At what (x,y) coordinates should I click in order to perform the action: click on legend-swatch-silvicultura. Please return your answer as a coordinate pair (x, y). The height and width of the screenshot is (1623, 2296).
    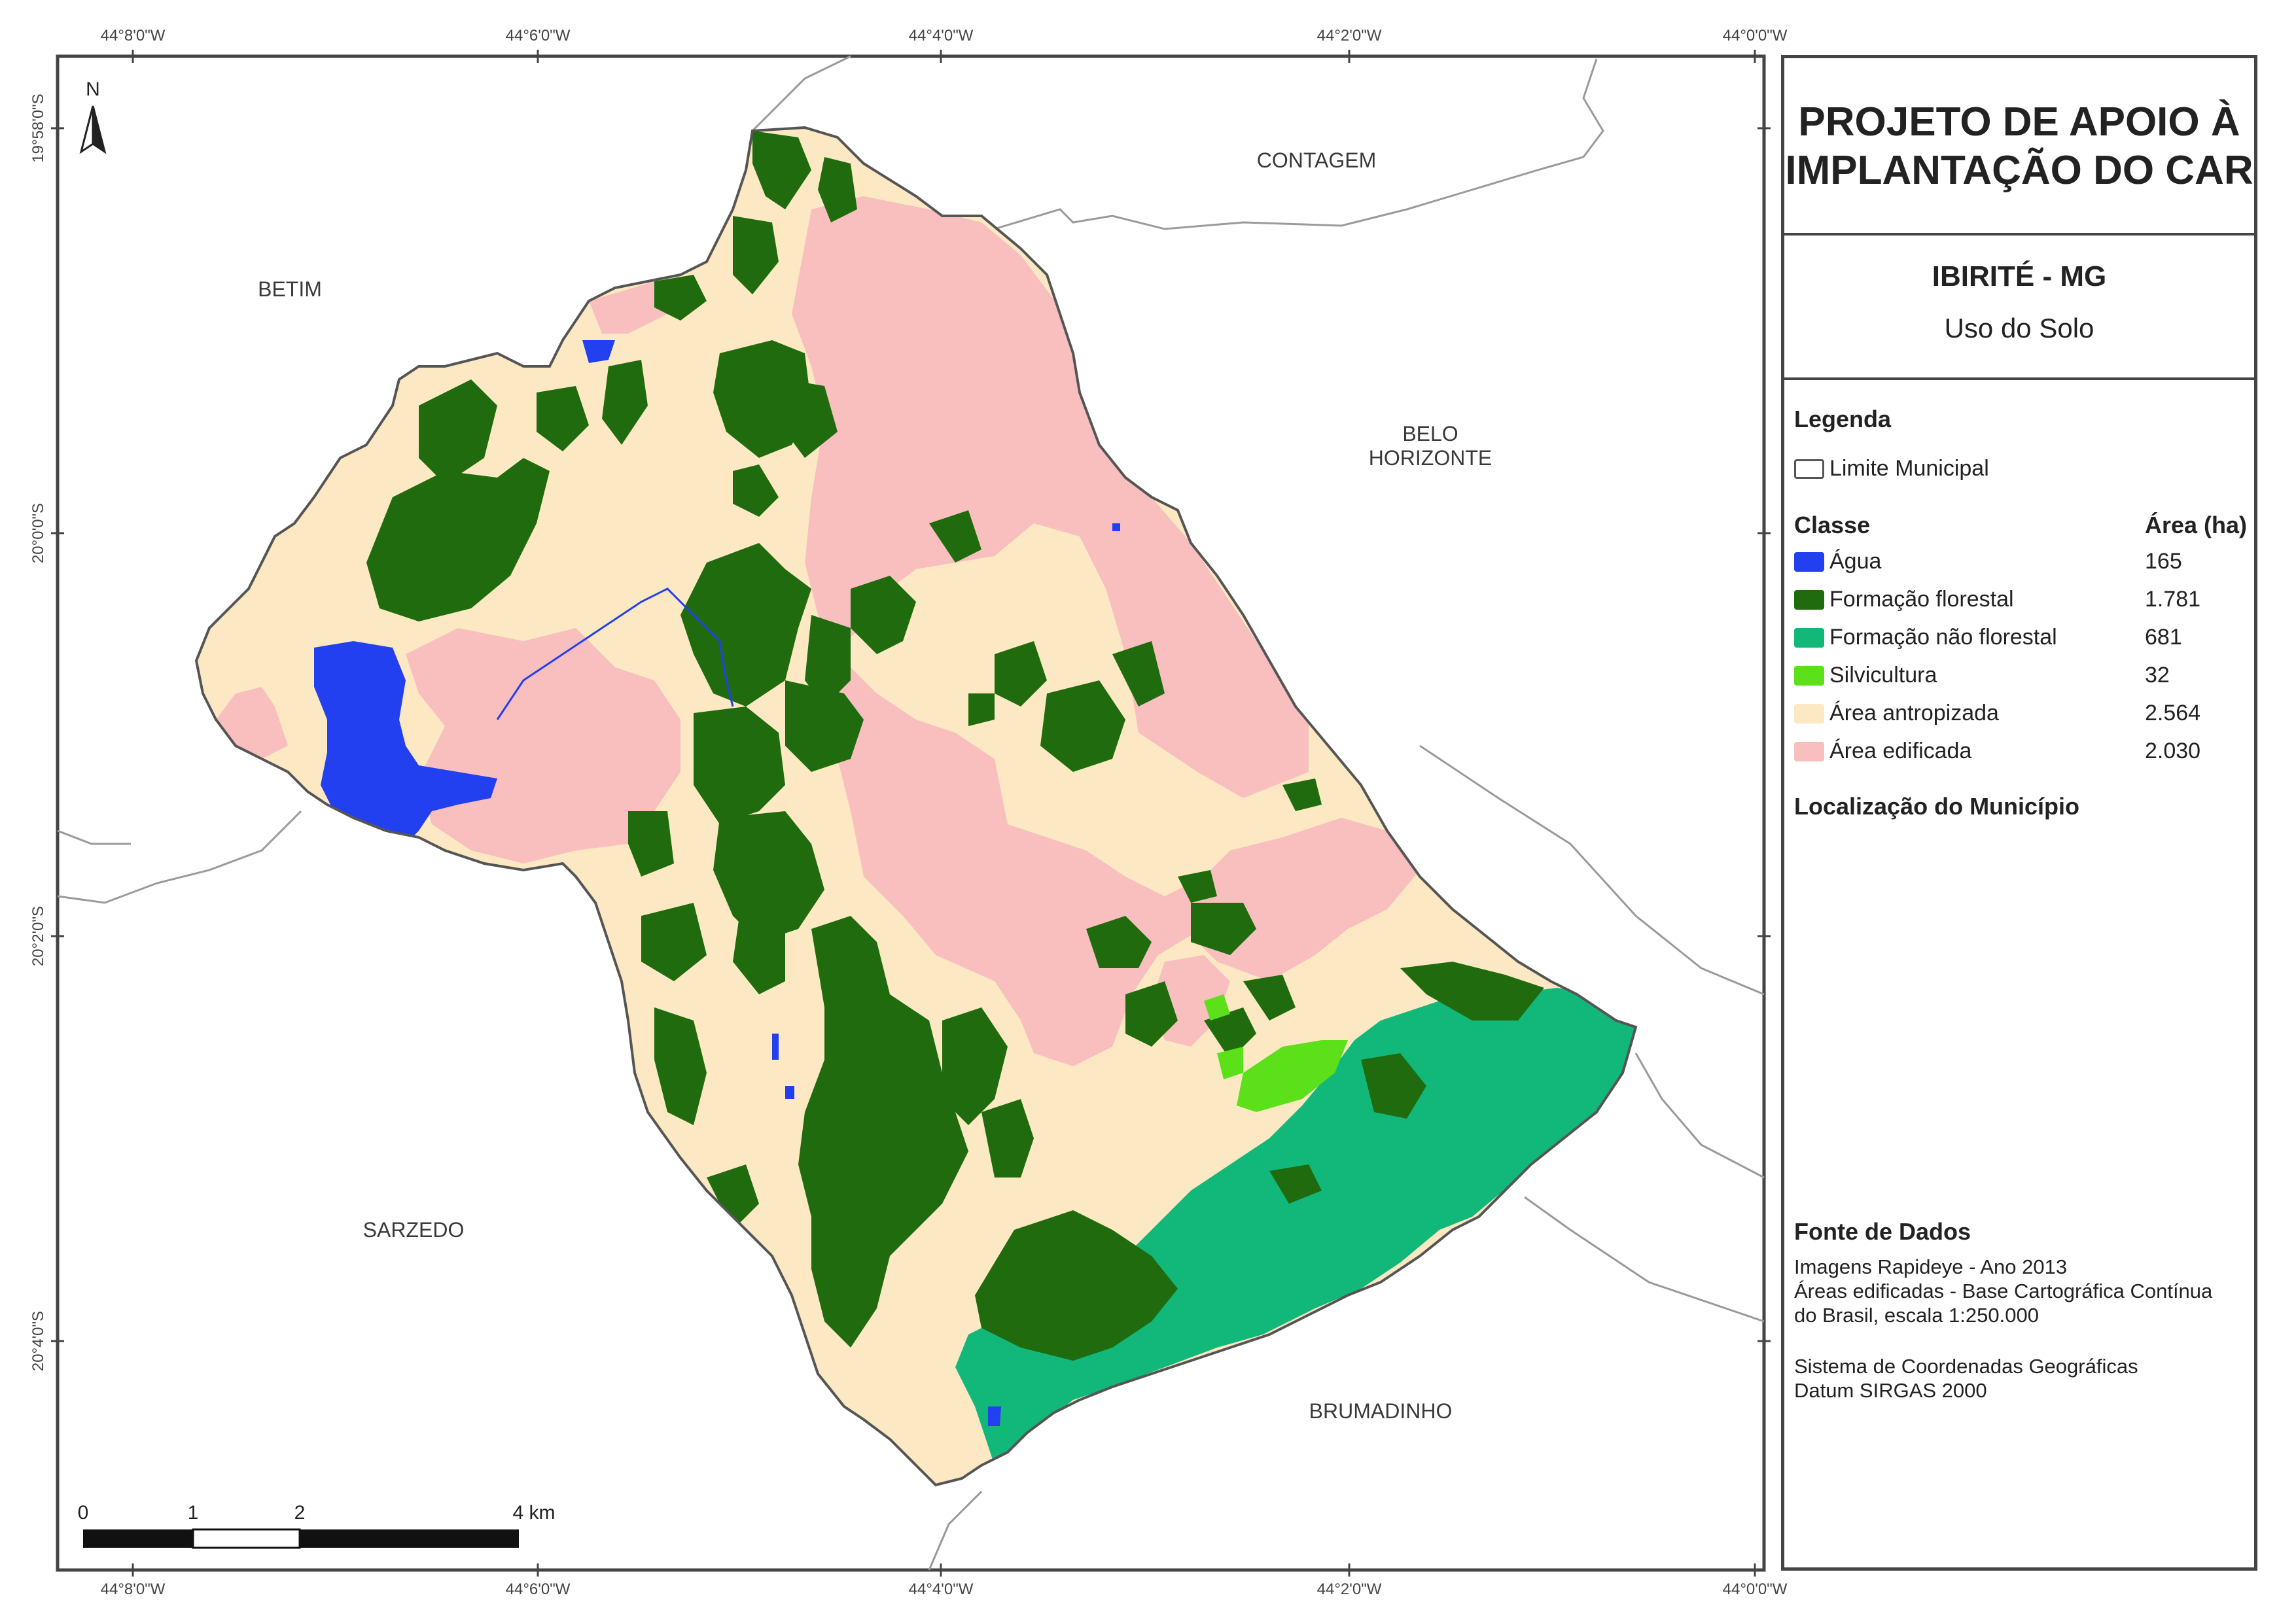
    Looking at the image, I should click on (1809, 676).